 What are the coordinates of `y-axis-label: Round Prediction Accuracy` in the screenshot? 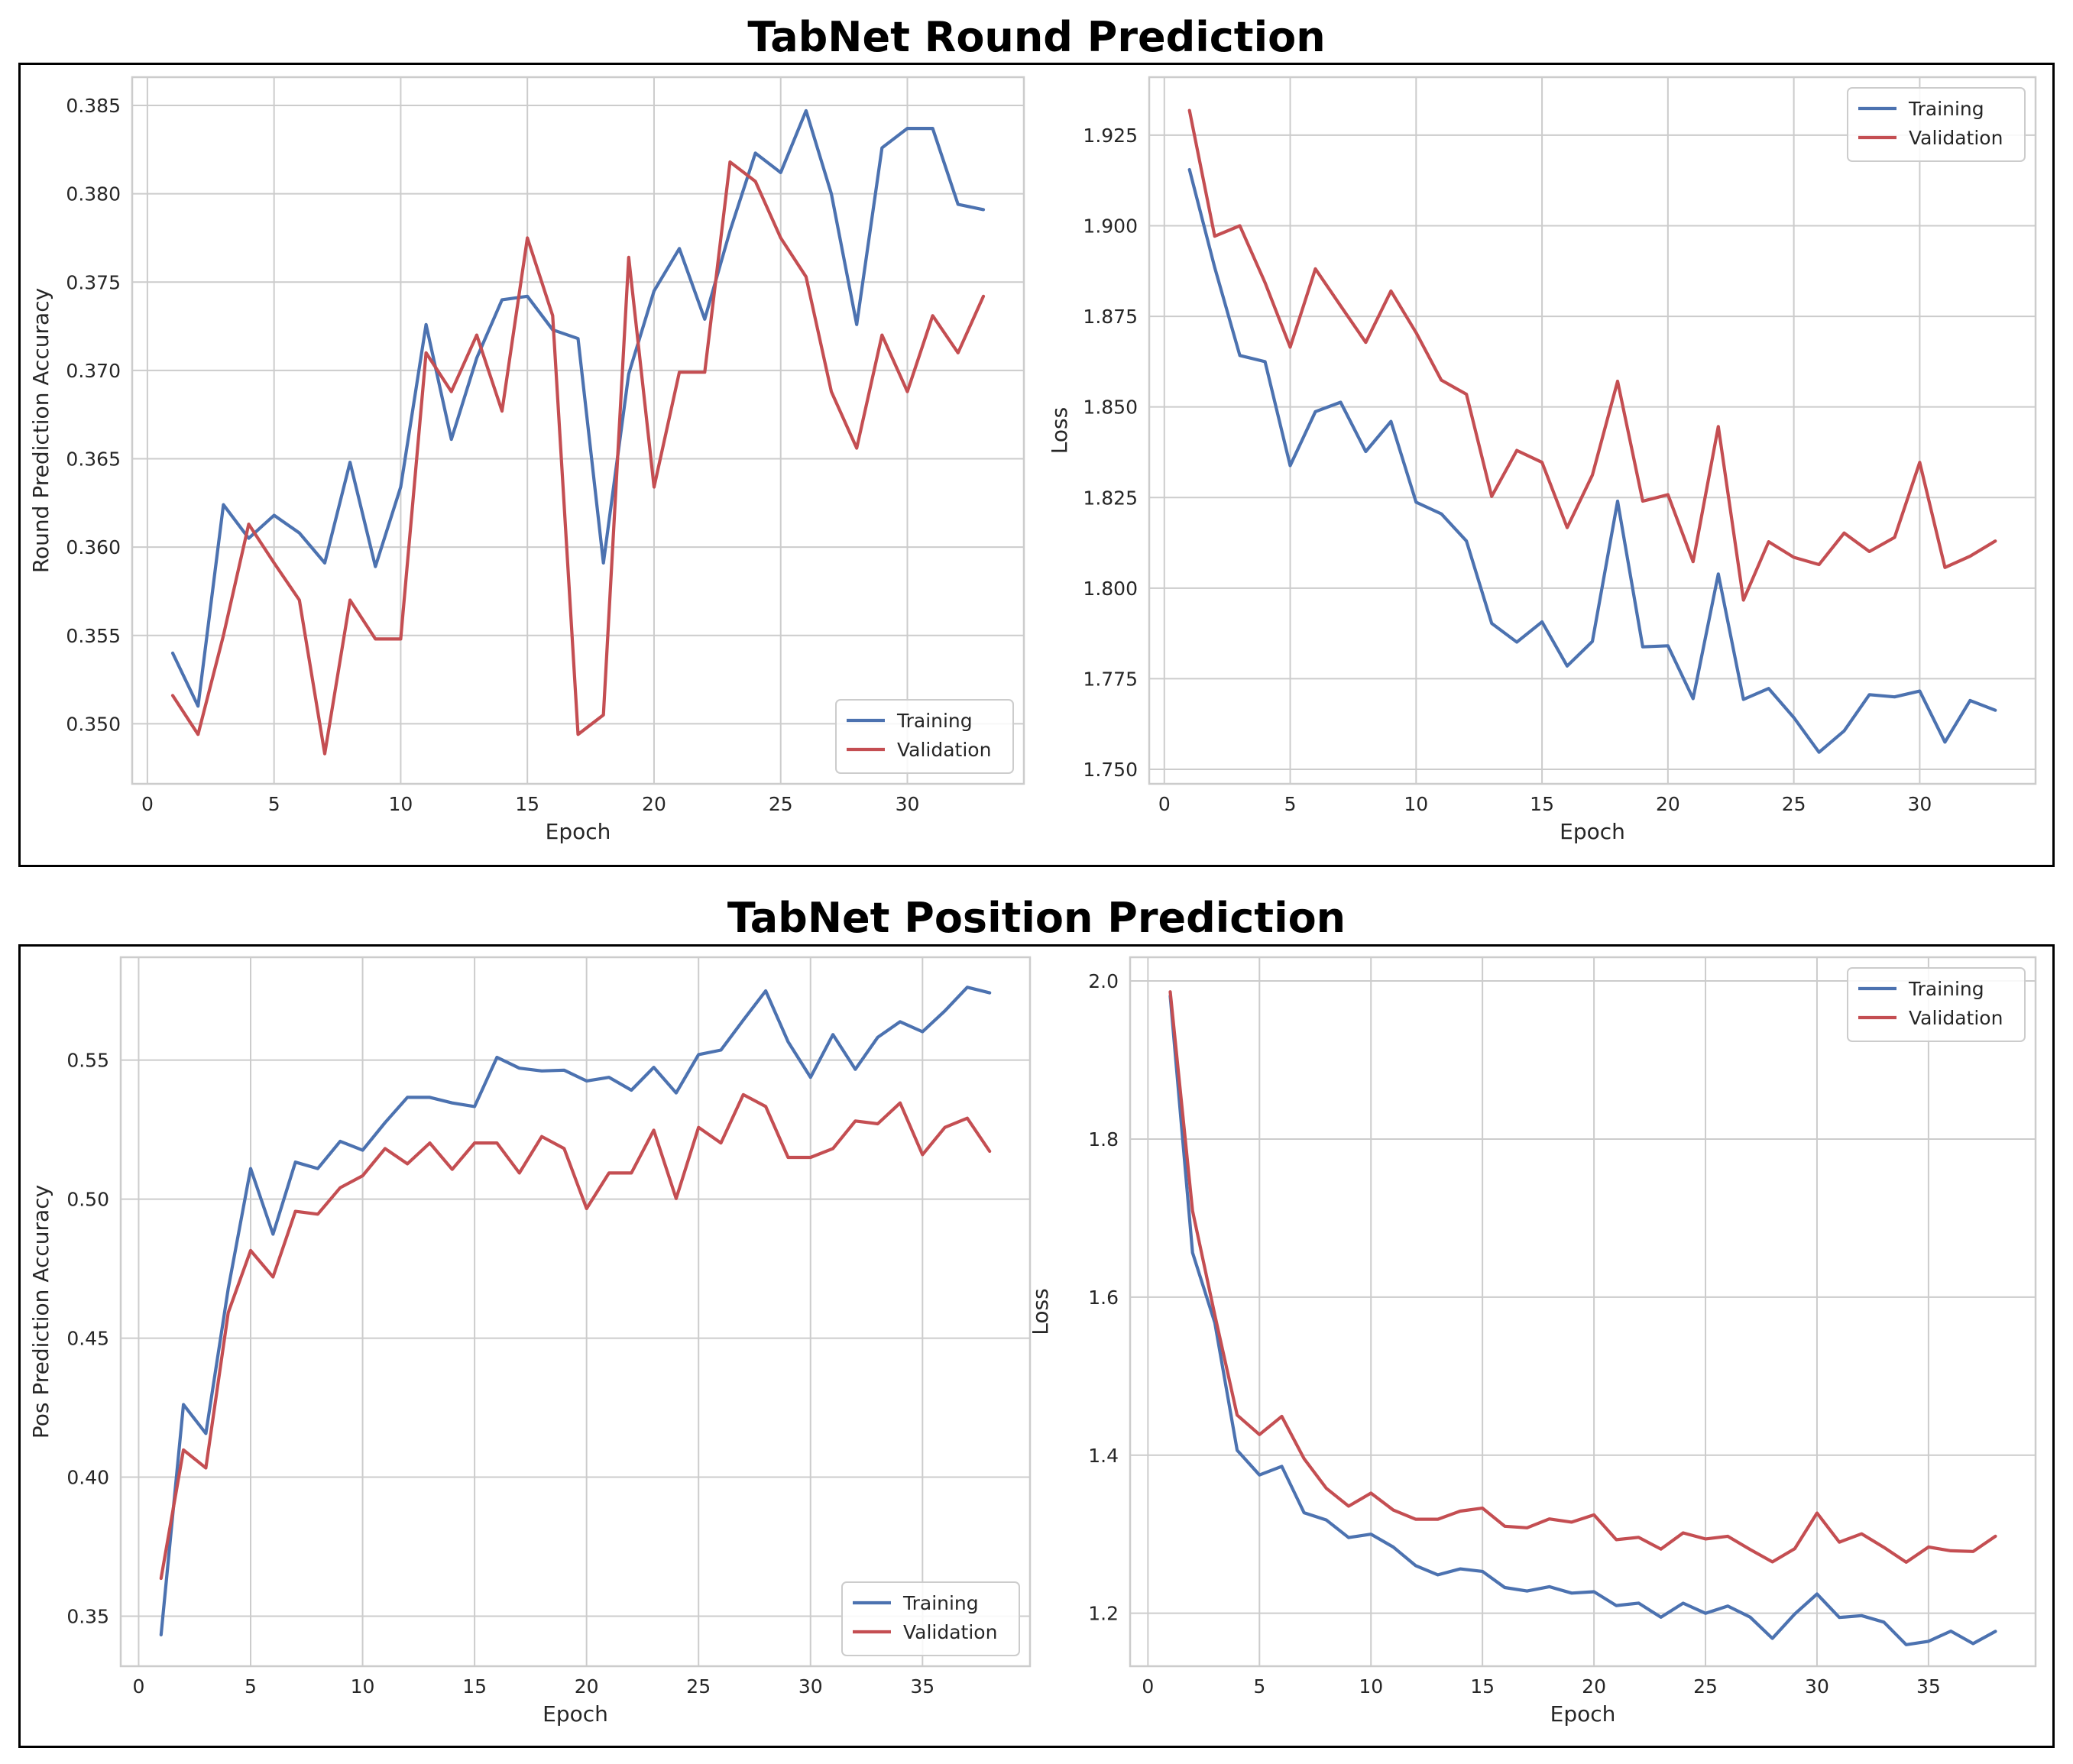 It's located at (40, 430).